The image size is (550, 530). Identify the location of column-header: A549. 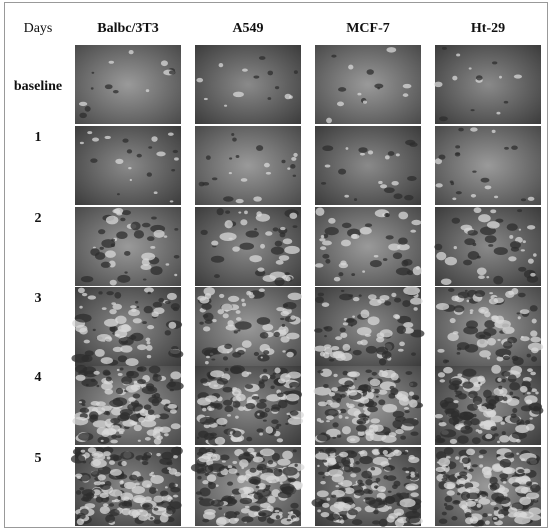
(247, 28).